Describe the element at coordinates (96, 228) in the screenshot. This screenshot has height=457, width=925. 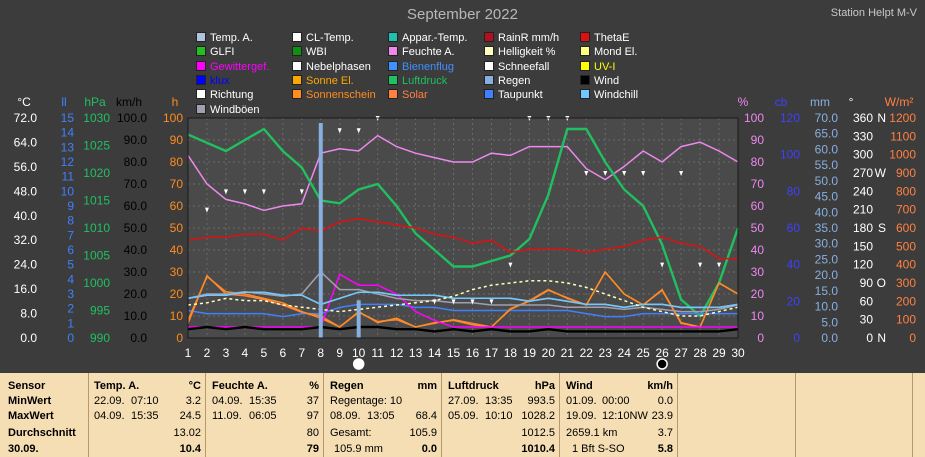
I see `y-tick-label: 1010` at that location.